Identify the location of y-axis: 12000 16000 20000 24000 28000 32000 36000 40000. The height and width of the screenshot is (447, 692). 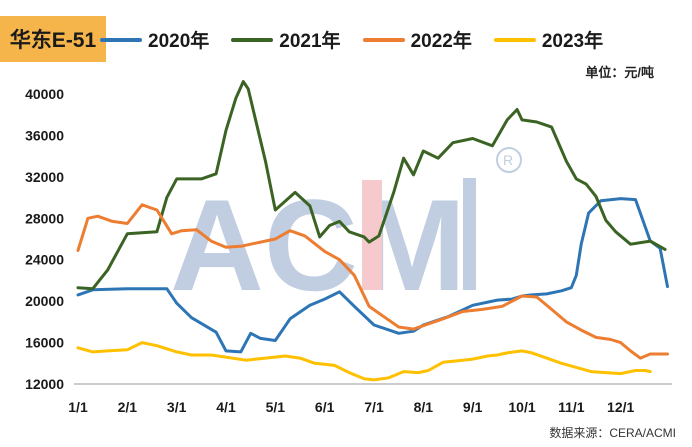
(44, 239).